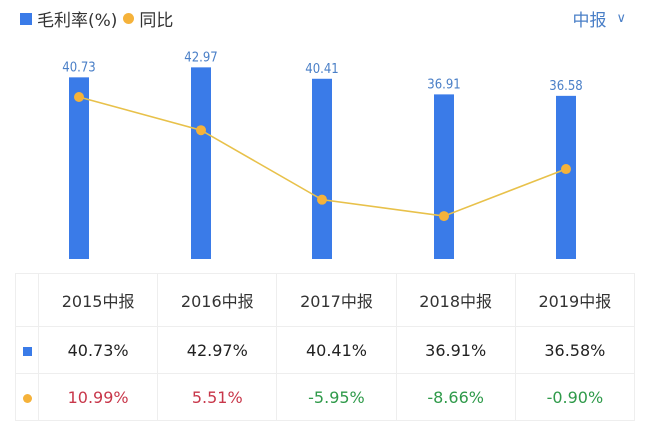 Image resolution: width=650 pixels, height=423 pixels. I want to click on bar-value-label: 42.97, so click(200, 57).